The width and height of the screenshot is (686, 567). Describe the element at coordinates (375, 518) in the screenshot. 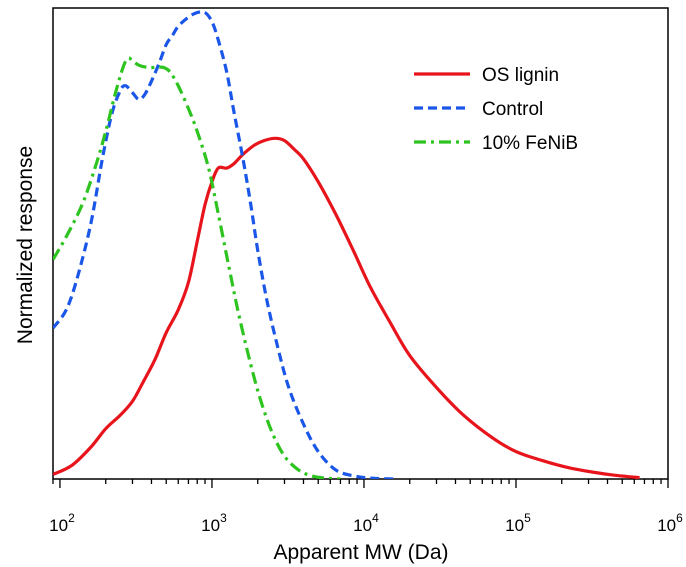

I see `x-tick-exponent: 4` at that location.